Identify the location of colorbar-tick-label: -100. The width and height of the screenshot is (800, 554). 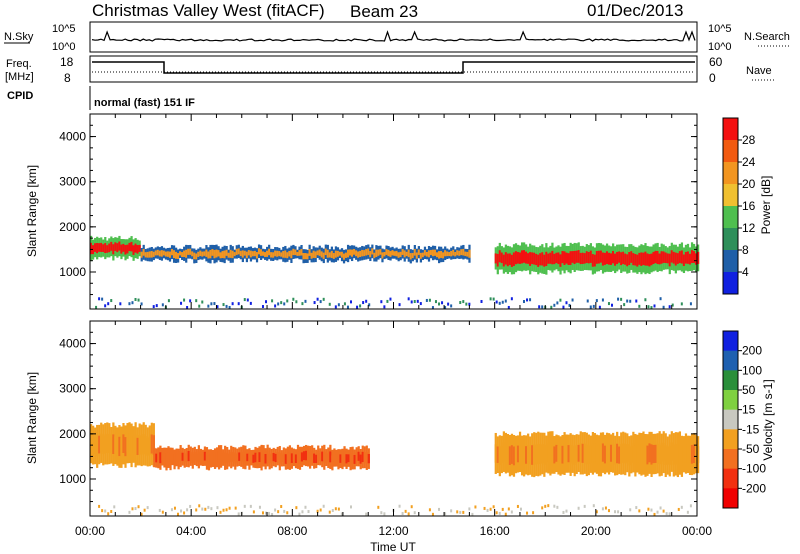
(754, 469).